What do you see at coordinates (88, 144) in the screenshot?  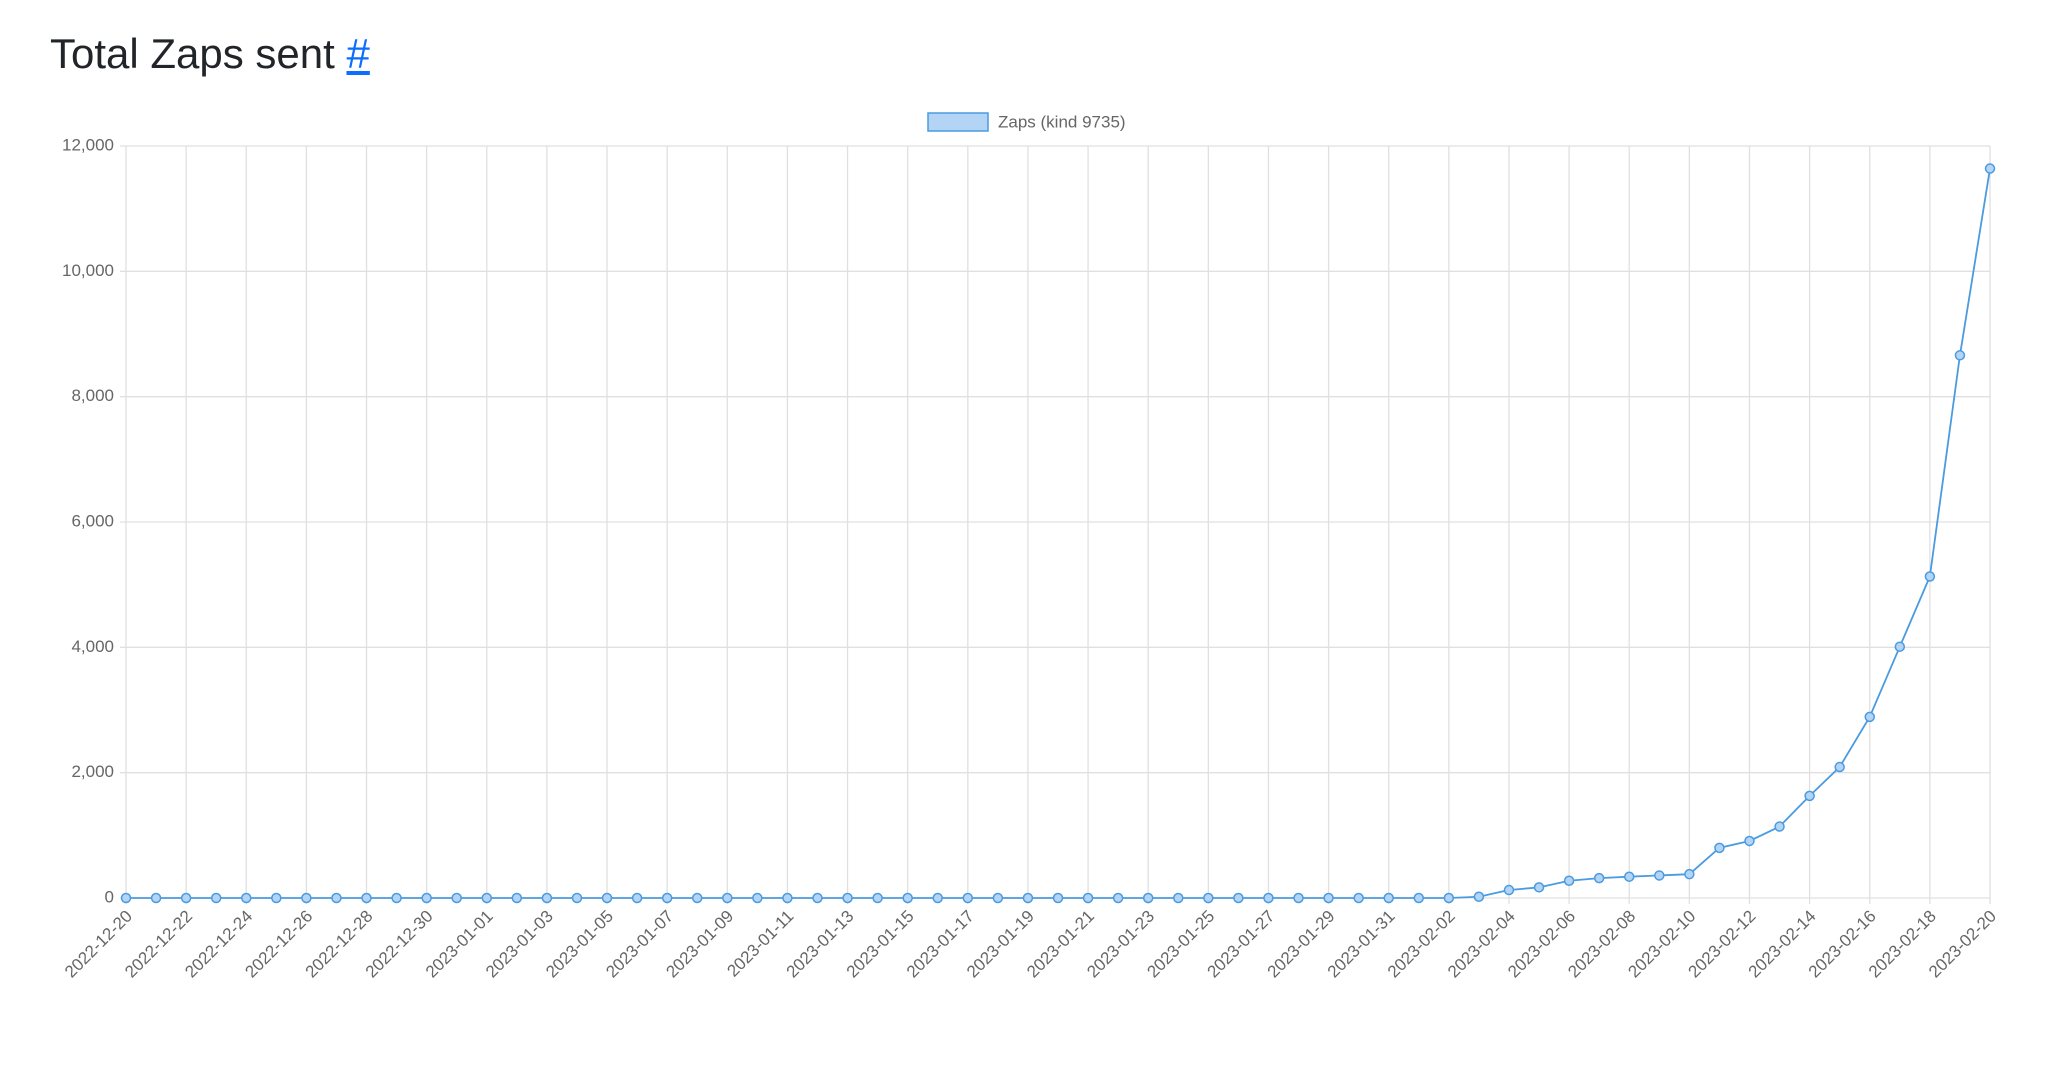 I see `y-tick-label: 12,000` at bounding box center [88, 144].